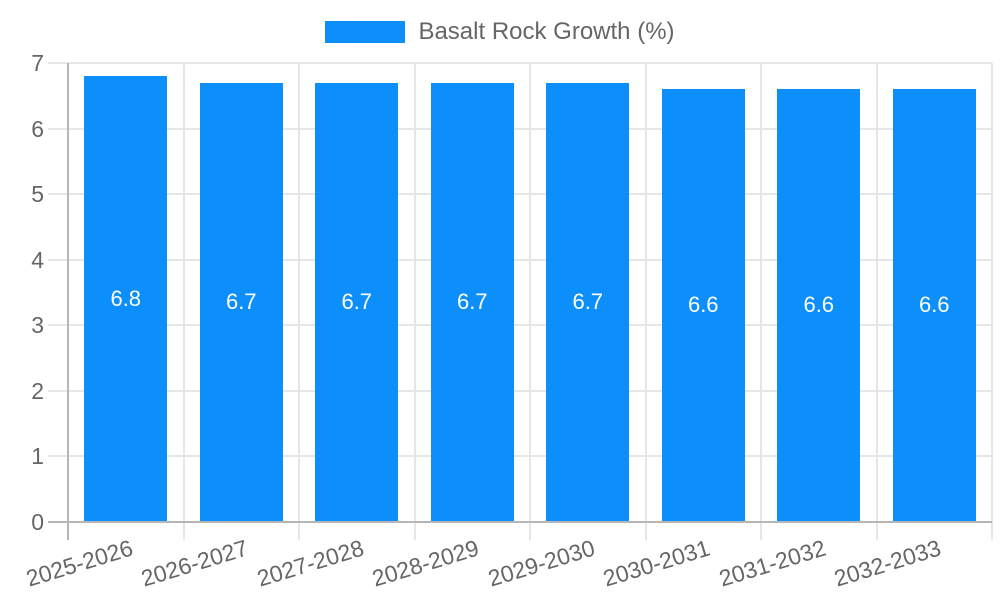 The width and height of the screenshot is (1000, 600). Describe the element at coordinates (37, 522) in the screenshot. I see `y-tick-label: 0` at that location.